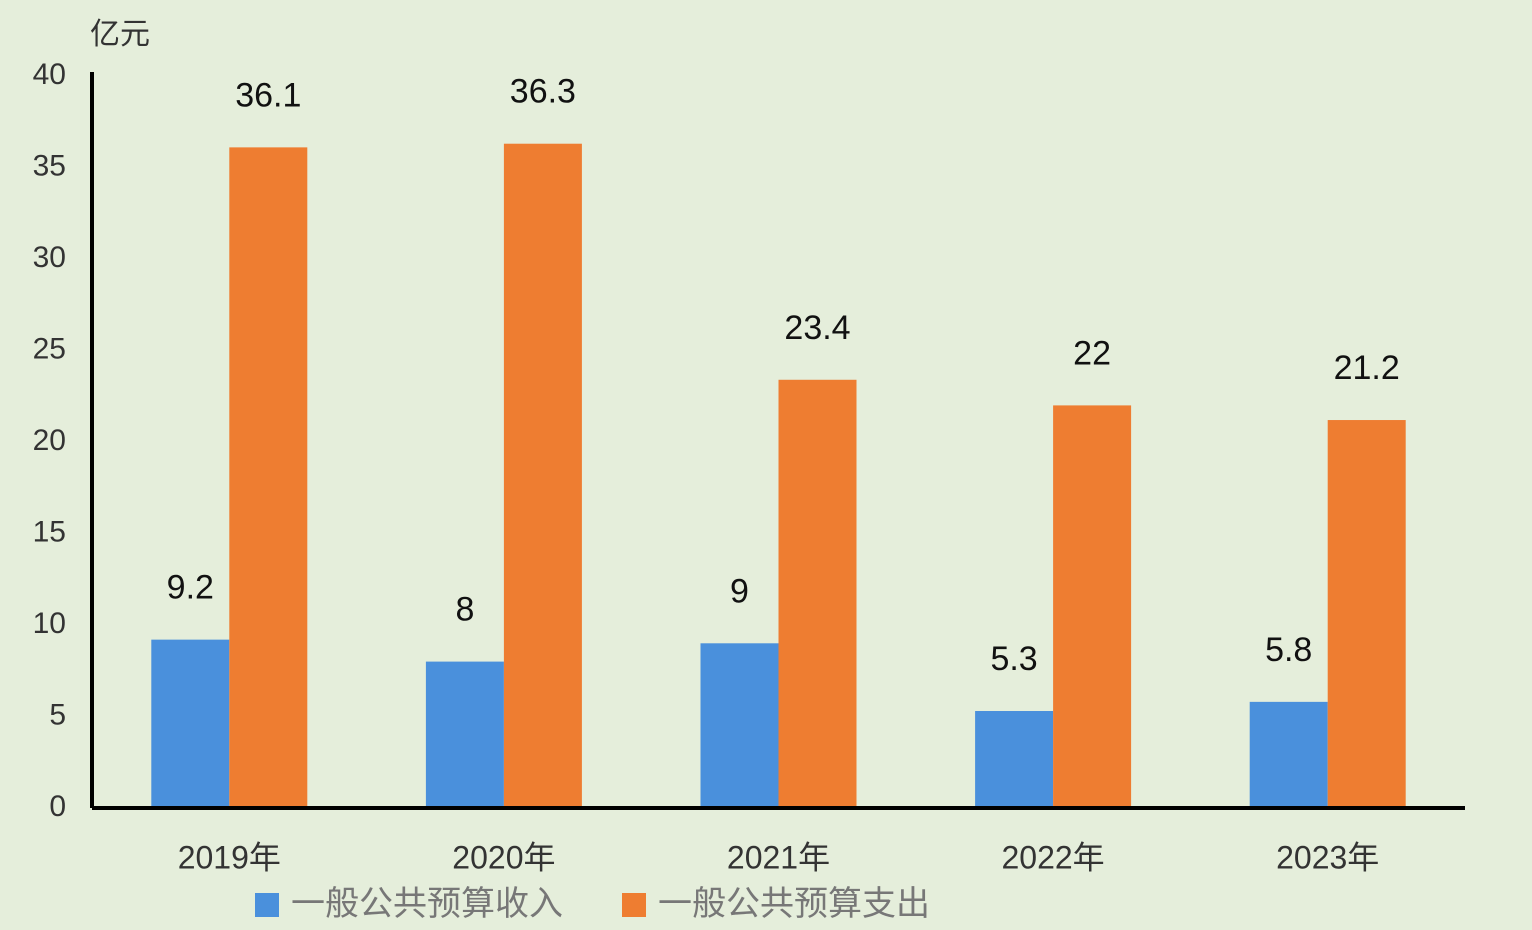  What do you see at coordinates (543, 92) in the screenshot?
I see `data-label: 36.3` at bounding box center [543, 92].